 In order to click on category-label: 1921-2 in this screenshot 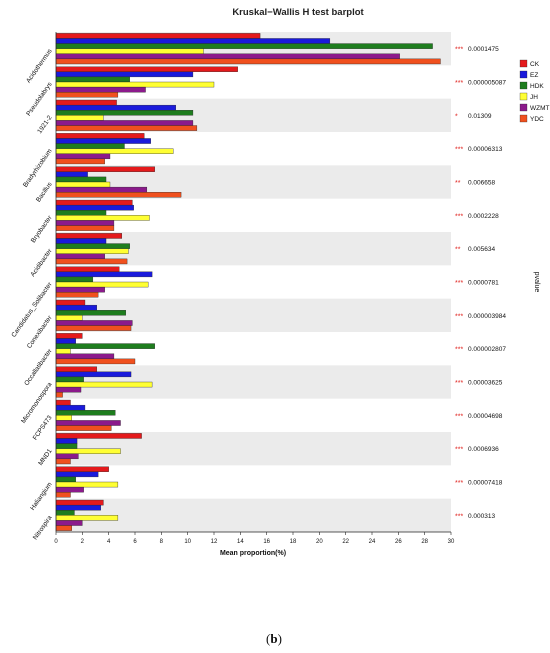, I will do `click(45, 124)`.